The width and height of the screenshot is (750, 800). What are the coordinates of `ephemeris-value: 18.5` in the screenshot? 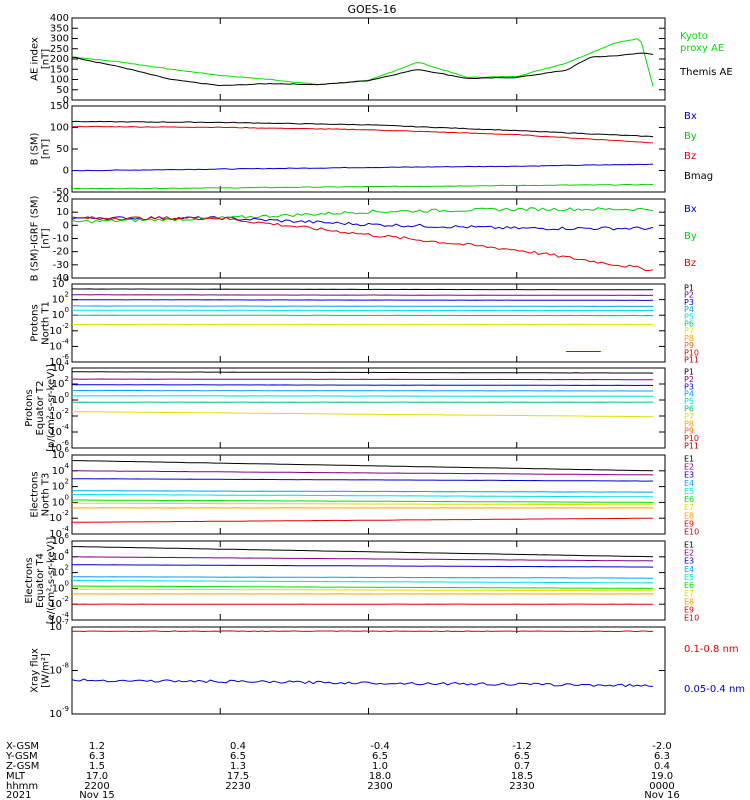 It's located at (522, 776).